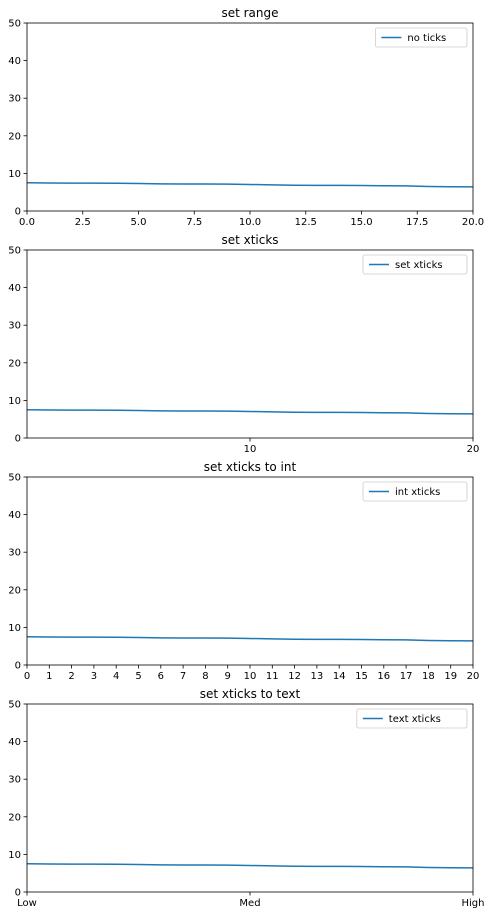  I want to click on legend: set xticks, so click(415, 264).